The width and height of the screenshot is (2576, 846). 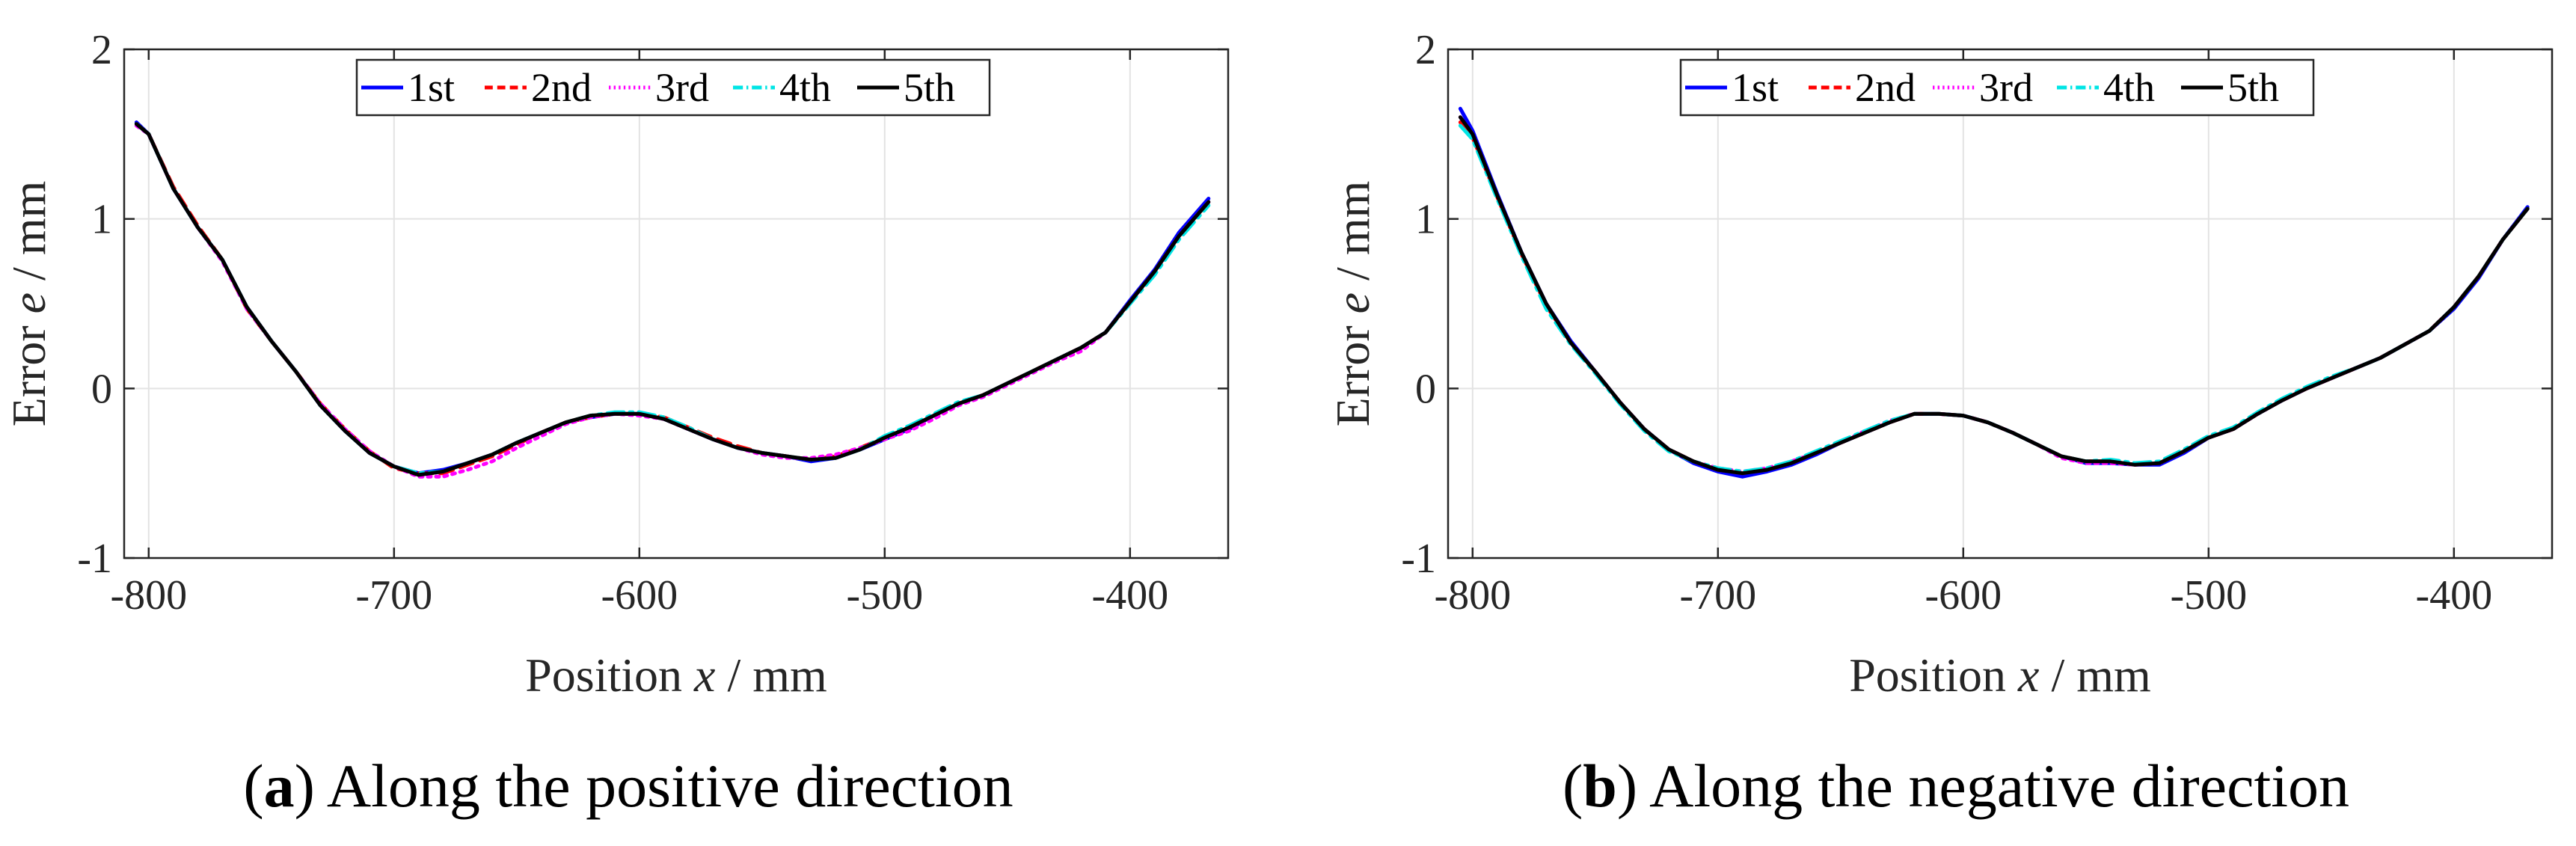 What do you see at coordinates (1956, 786) in the screenshot?
I see `caption-b: (b) Along the negative direction` at bounding box center [1956, 786].